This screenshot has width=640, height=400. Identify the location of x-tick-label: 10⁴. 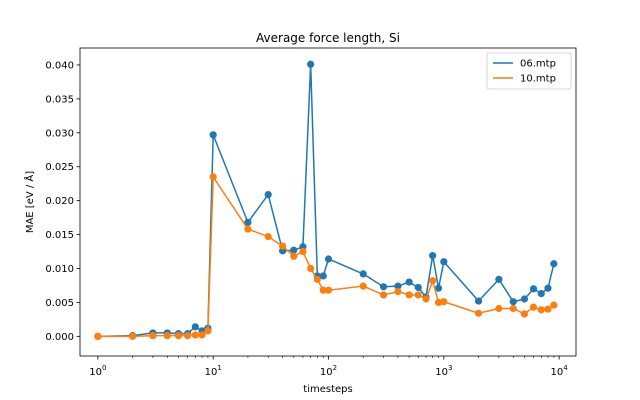
(560, 371).